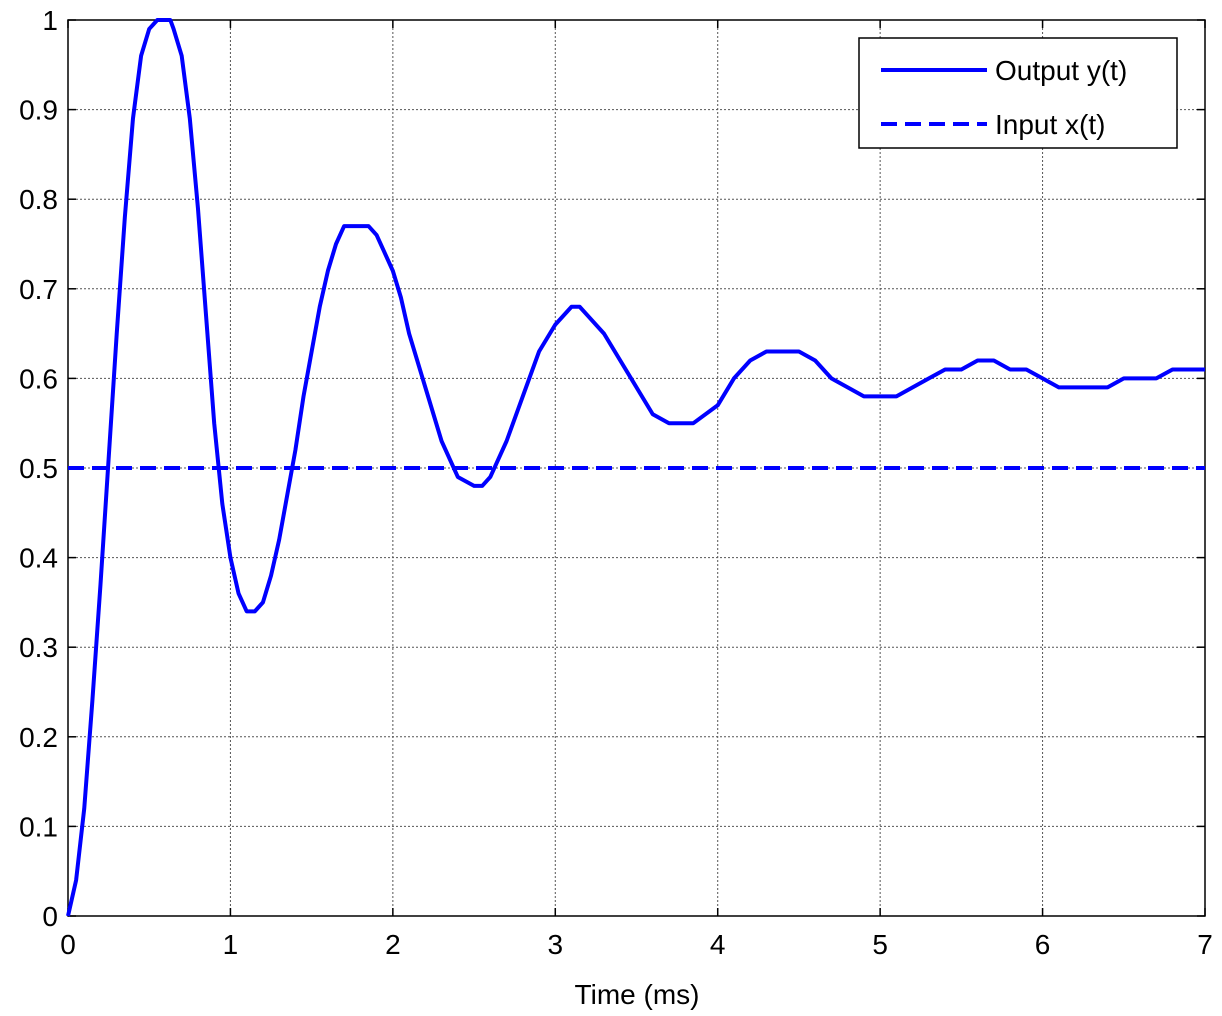  What do you see at coordinates (38, 558) in the screenshot?
I see `y-tick-label: 0.4` at bounding box center [38, 558].